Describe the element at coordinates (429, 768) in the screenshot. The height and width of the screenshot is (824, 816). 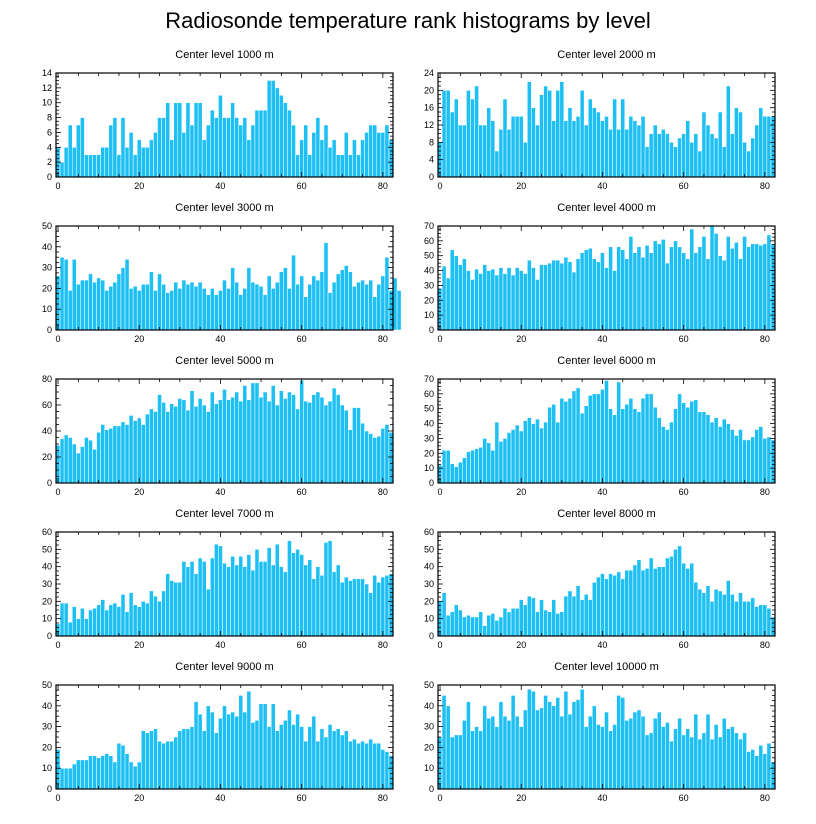
I see `y-tick-label: 10` at that location.